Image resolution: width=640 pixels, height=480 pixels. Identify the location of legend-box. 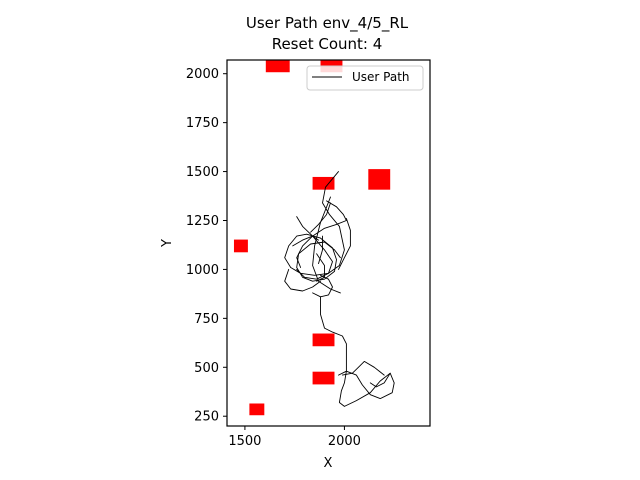
(365, 78).